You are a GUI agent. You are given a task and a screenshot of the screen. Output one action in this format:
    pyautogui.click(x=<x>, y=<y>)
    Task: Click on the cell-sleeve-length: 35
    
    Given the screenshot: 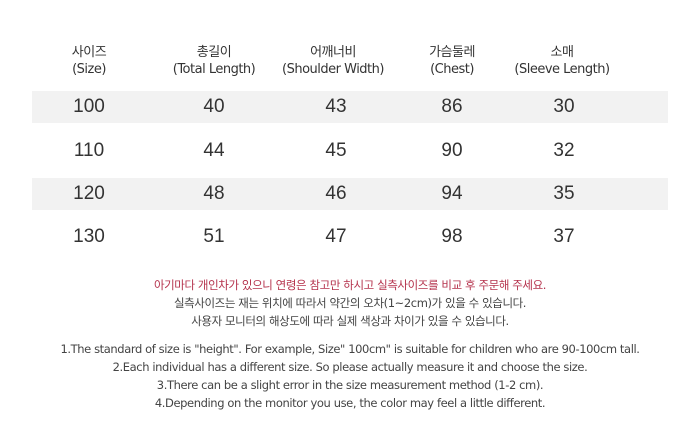 What is the action you would take?
    pyautogui.click(x=564, y=193)
    